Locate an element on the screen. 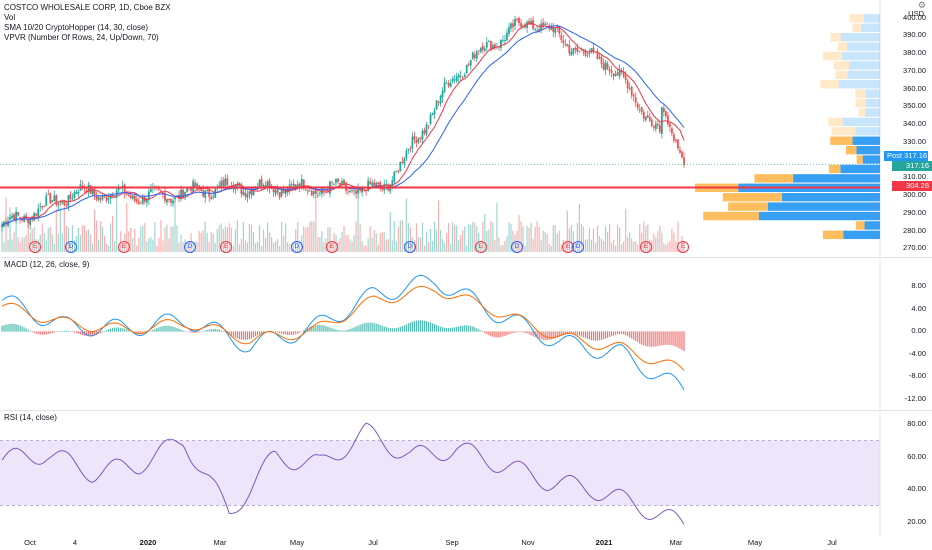 This screenshot has width=932, height=550. macd-label: MACD (12, 26, close, 9) is located at coordinates (47, 264).